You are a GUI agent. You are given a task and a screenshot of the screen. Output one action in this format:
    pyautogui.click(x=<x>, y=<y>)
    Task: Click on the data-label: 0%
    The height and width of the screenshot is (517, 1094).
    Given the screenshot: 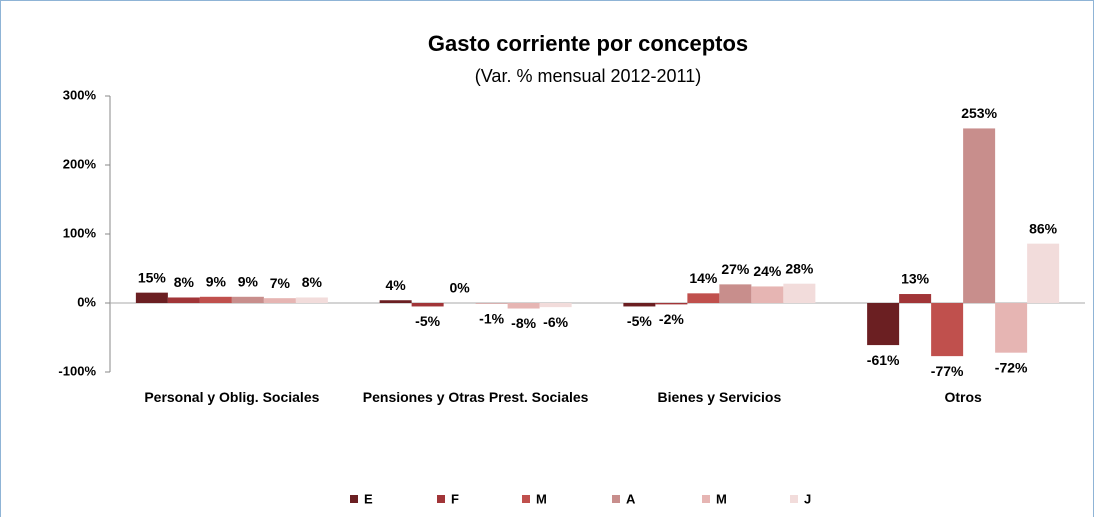 What is the action you would take?
    pyautogui.click(x=460, y=288)
    